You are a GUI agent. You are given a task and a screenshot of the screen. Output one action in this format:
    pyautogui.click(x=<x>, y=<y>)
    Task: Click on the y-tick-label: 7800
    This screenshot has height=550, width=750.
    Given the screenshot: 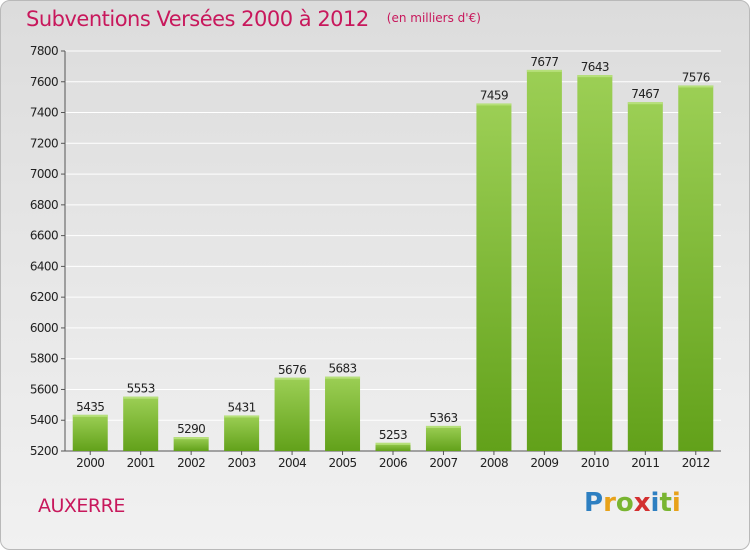 What is the action you would take?
    pyautogui.click(x=44, y=51)
    